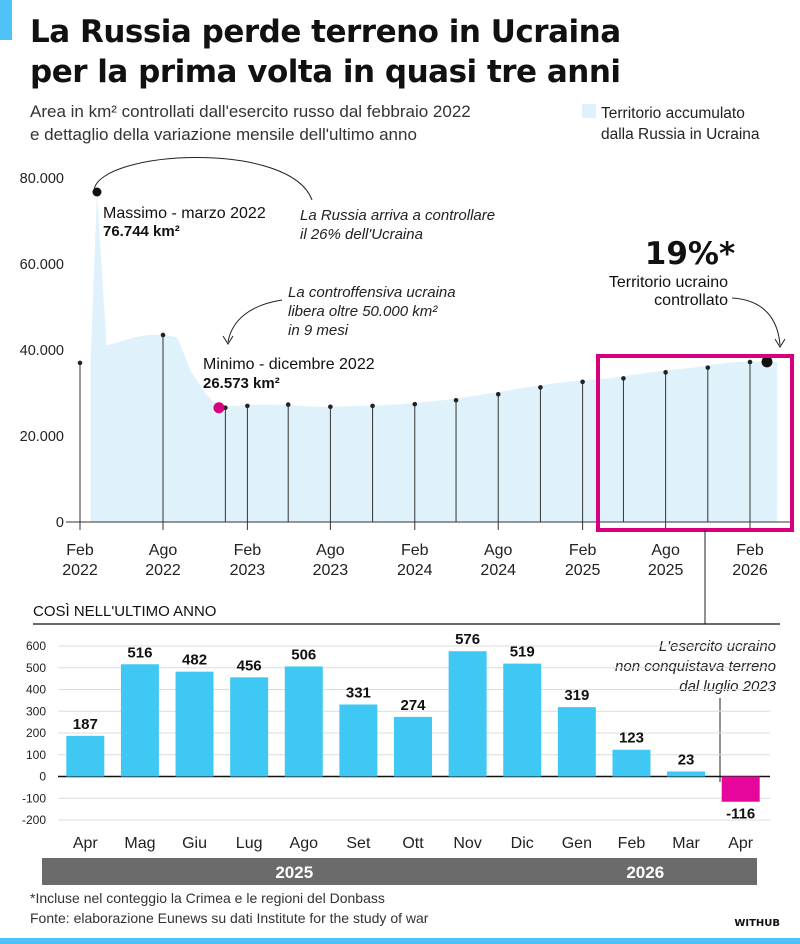 The width and height of the screenshot is (800, 944). What do you see at coordinates (97, 192) in the screenshot?
I see `max-point` at bounding box center [97, 192].